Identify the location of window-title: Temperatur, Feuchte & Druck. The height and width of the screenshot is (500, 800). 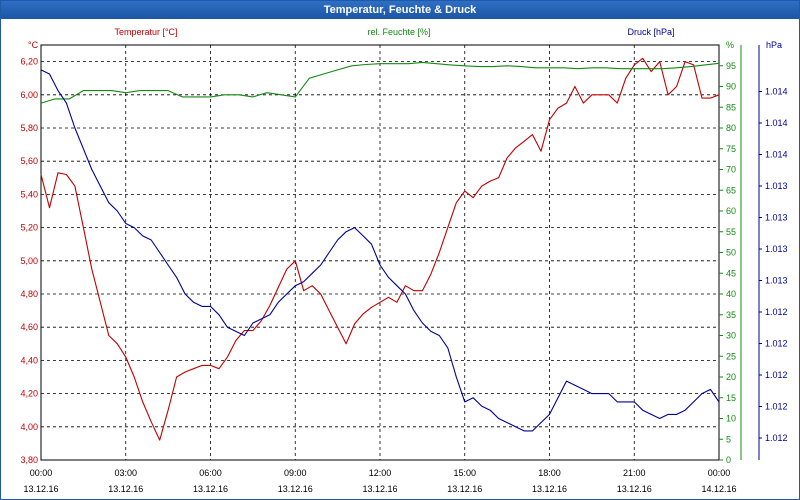
(400, 10).